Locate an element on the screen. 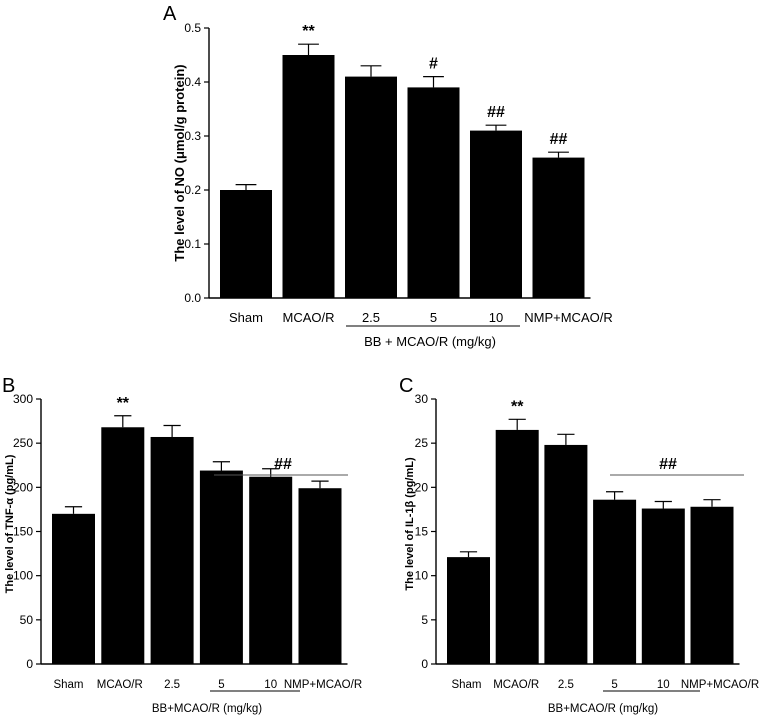  category-label-b-5: 10 is located at coordinates (270, 685).